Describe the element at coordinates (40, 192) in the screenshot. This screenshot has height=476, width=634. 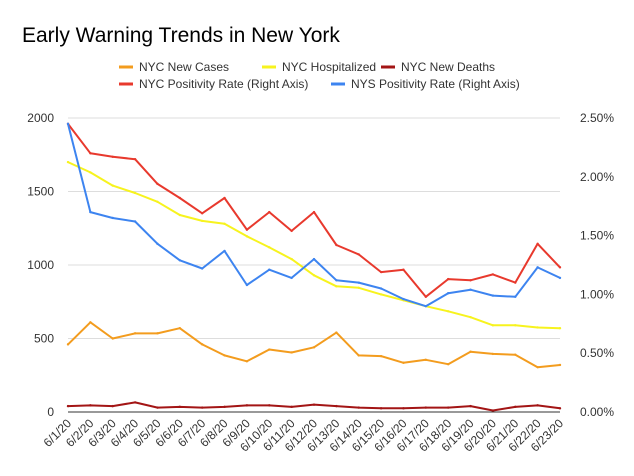
I see `left-axis-tick-label: 1500` at that location.